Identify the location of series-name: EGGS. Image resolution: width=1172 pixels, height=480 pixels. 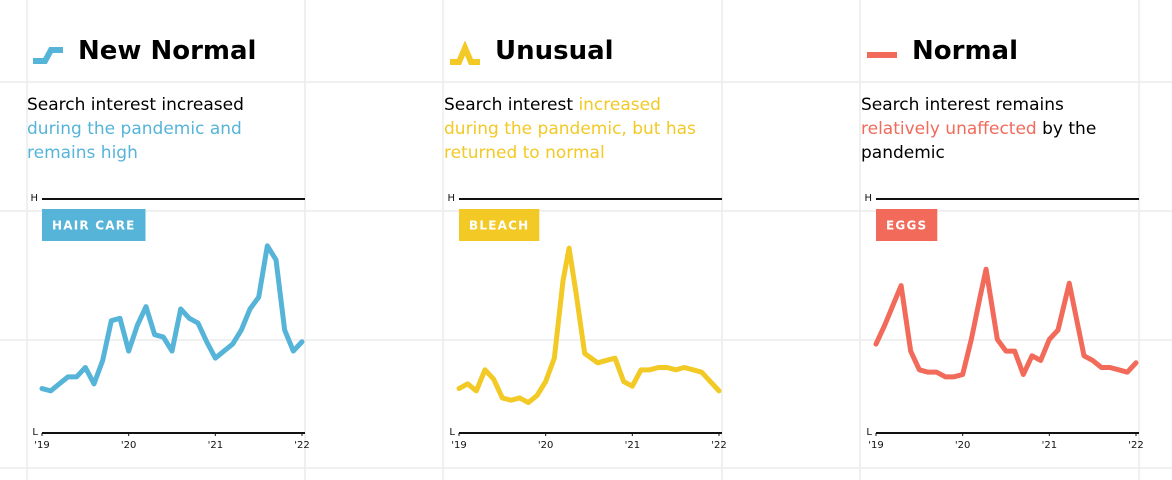
(906, 226).